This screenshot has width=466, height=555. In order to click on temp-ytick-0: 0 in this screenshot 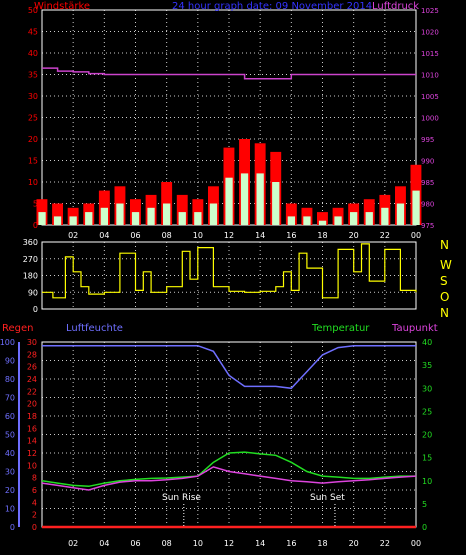, I will do `click(424, 527)`.